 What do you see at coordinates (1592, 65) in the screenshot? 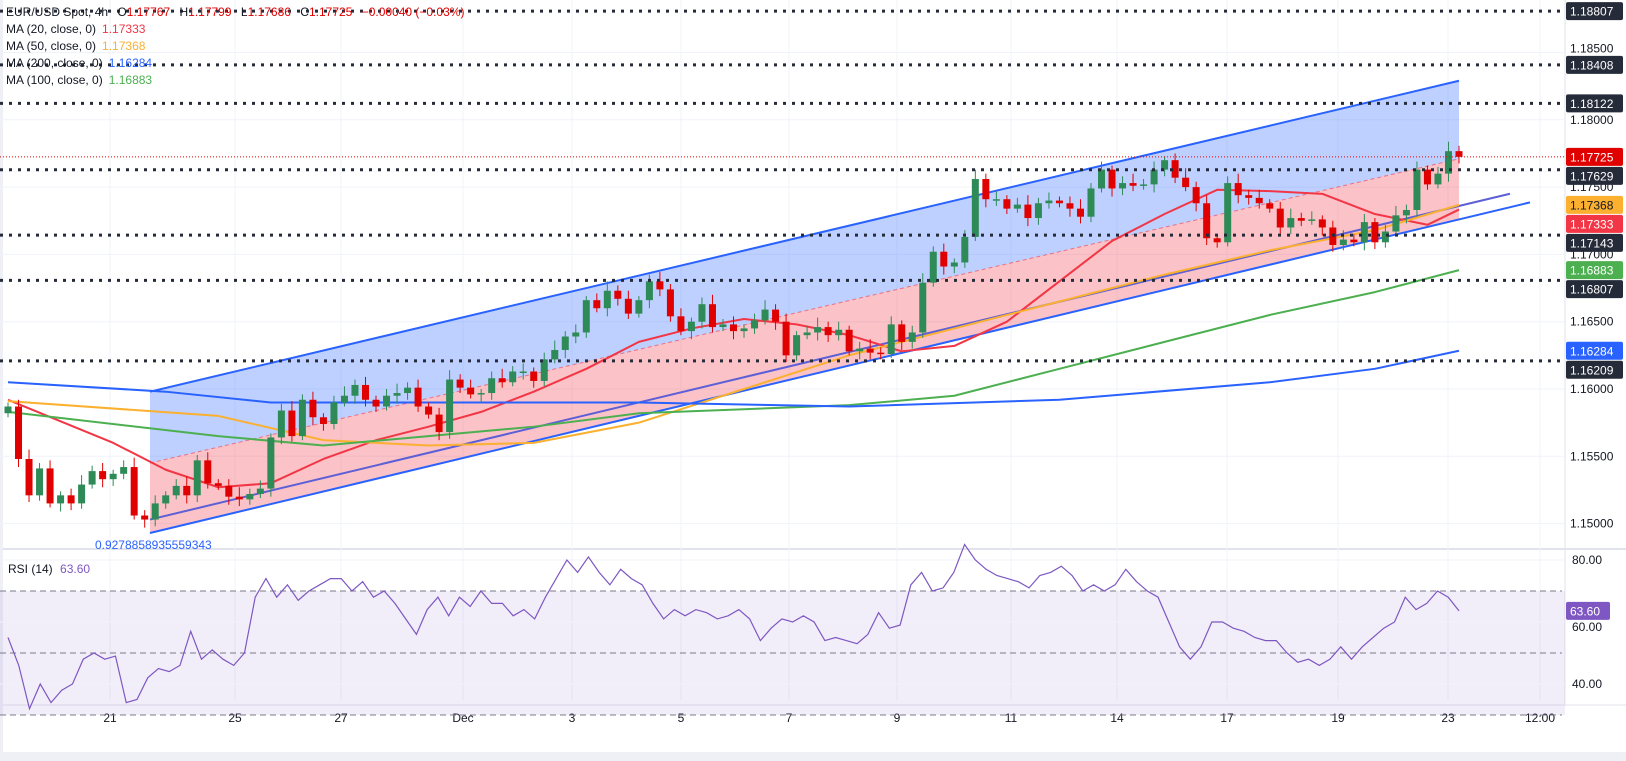
I see `price-badge-label: 1.18408` at bounding box center [1592, 65].